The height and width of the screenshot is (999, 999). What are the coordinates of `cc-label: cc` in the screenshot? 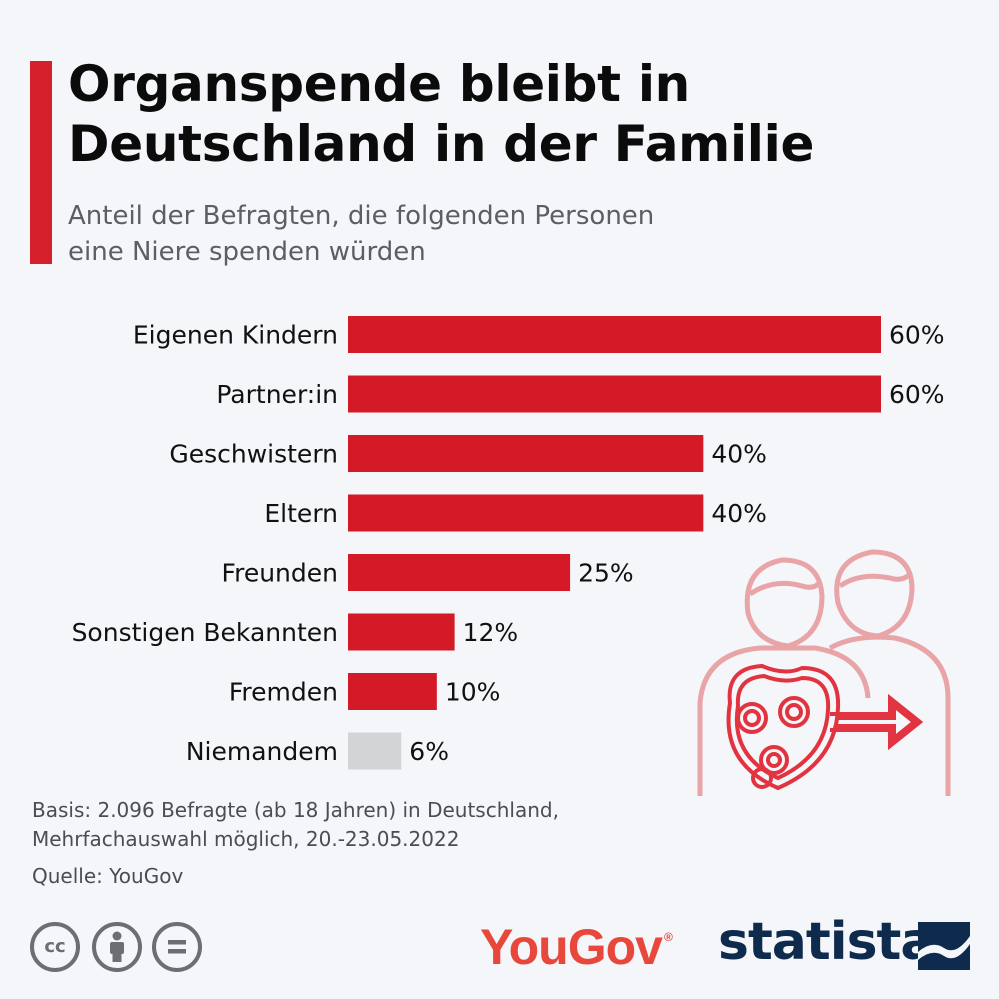 It's located at (55, 946).